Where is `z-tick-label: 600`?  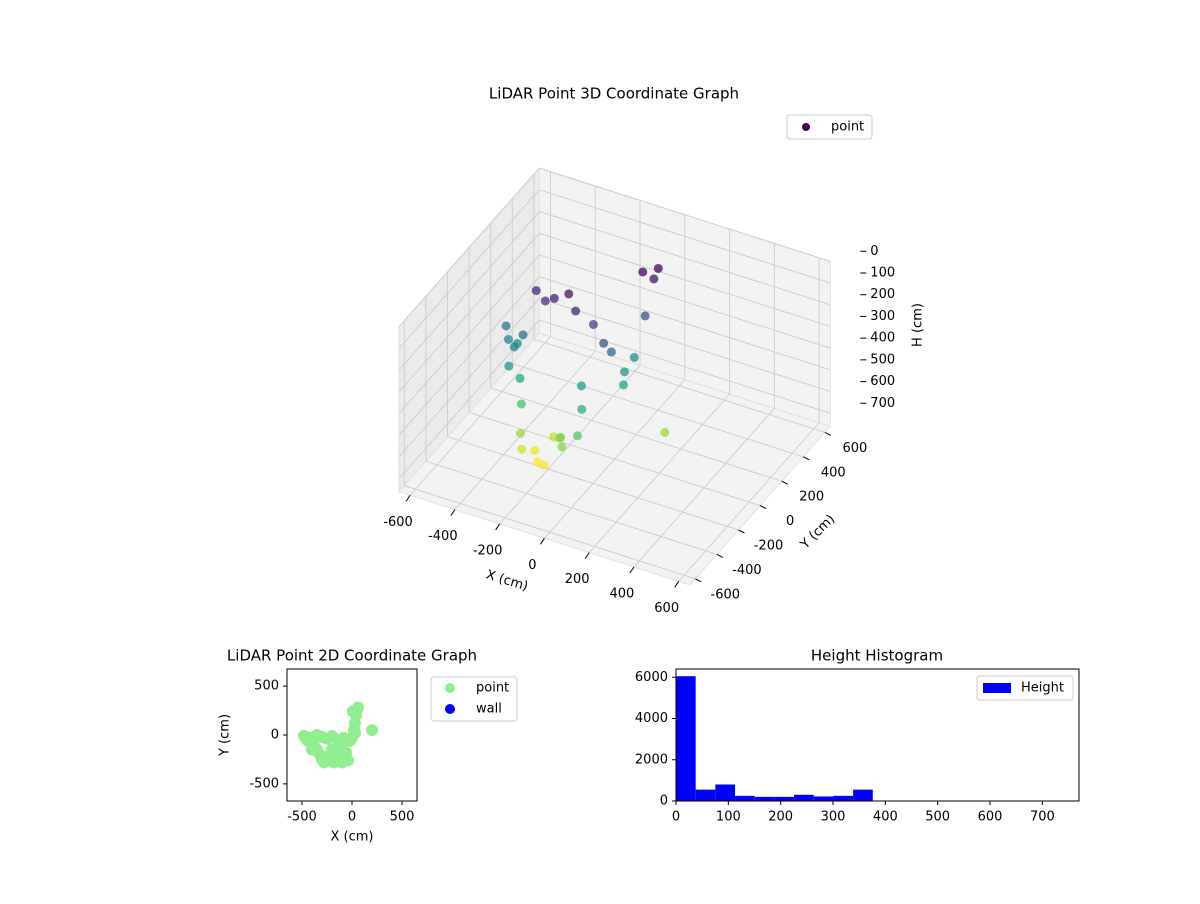 z-tick-label: 600 is located at coordinates (882, 381).